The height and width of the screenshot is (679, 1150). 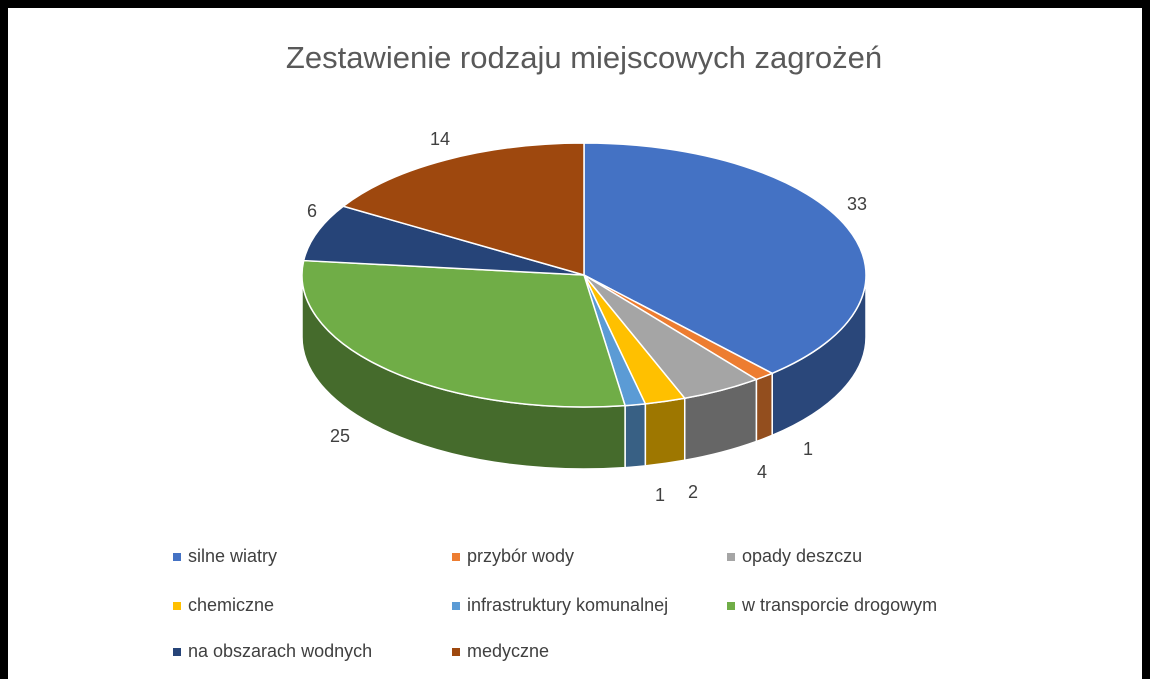 I want to click on legend-label: w transporcie drogowym, so click(x=839, y=605).